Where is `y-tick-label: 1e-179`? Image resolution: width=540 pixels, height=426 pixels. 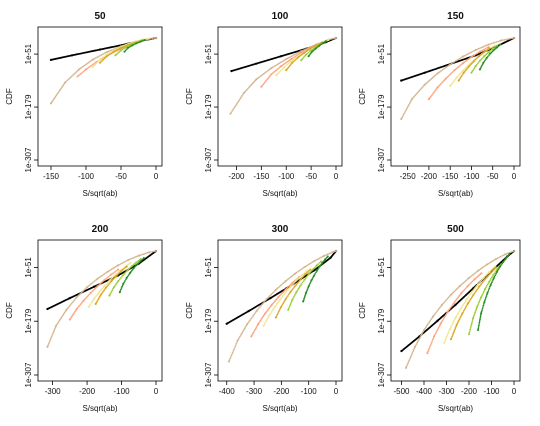
y-tick-label: 1e-179 is located at coordinates (381, 106).